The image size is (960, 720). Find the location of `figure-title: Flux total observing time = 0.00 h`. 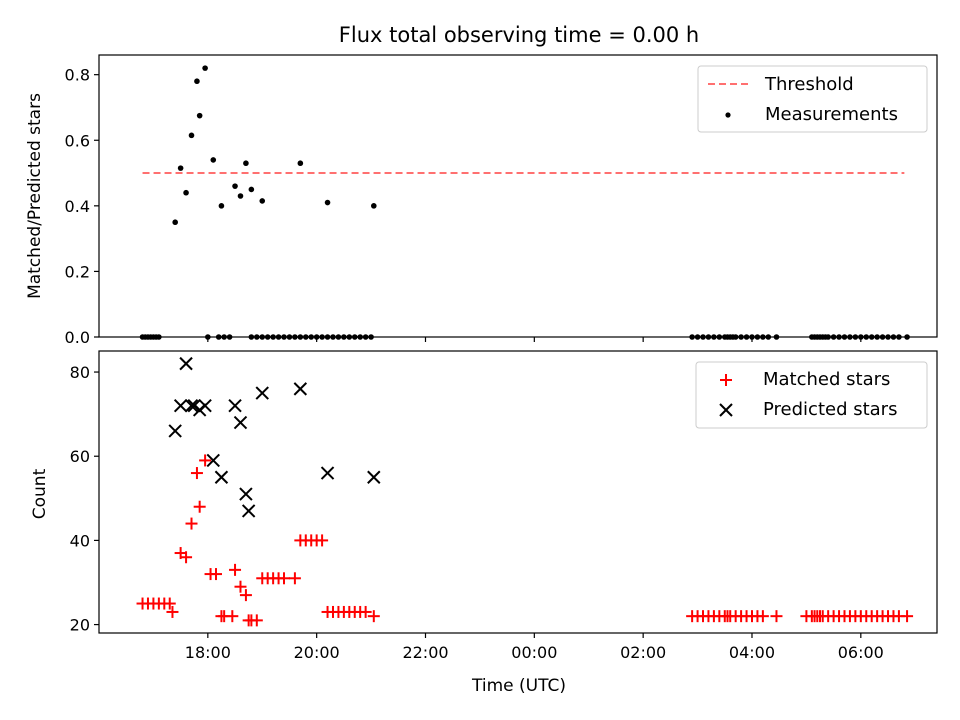

figure-title: Flux total observing time = 0.00 h is located at coordinates (519, 35).